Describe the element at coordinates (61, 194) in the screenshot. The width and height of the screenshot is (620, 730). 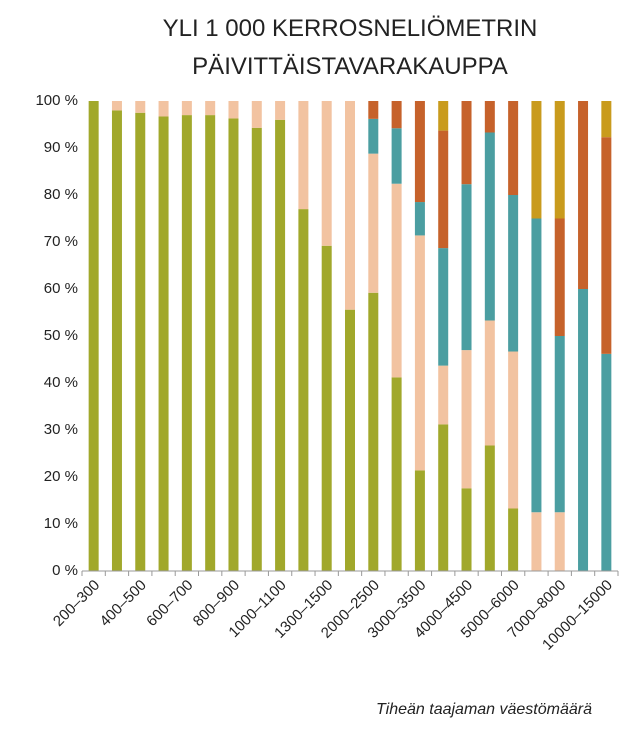
I see `y-tick-label: 80 %` at that location.